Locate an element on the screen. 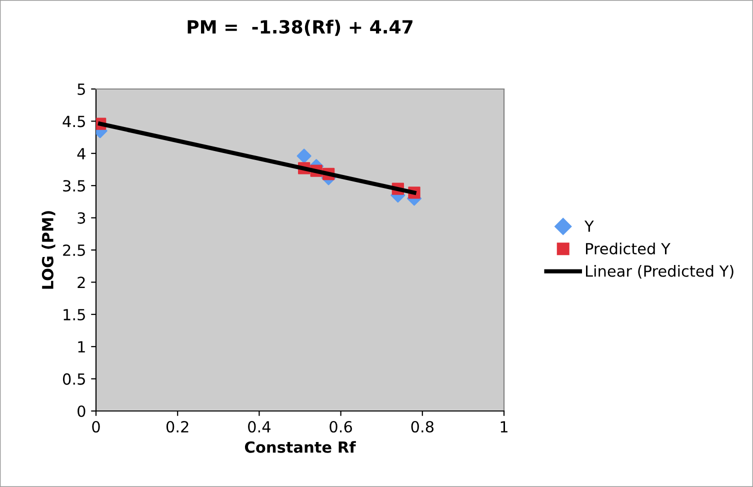 The image size is (753, 487). y-tick-label: 3 is located at coordinates (82, 218).